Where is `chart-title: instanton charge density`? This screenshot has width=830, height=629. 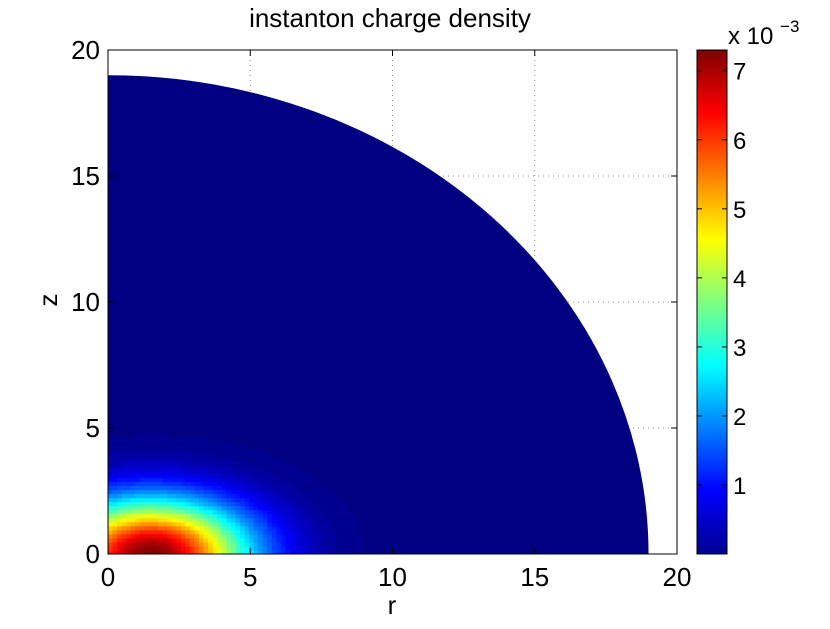
chart-title: instanton charge density is located at coordinates (390, 18).